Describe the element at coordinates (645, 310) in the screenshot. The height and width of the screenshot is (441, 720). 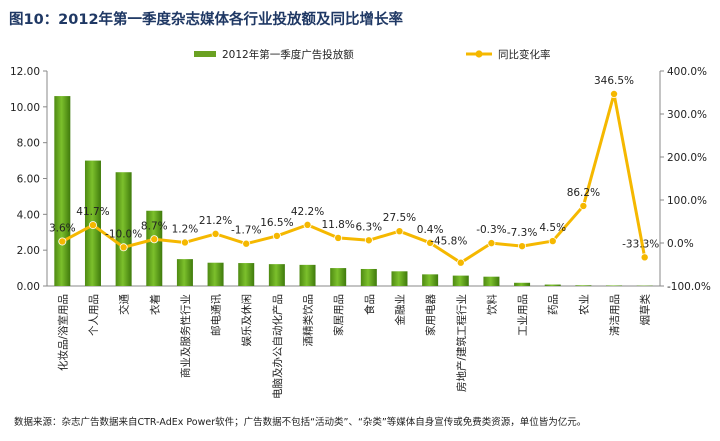
I see `x-category-label: 烟草类` at that location.